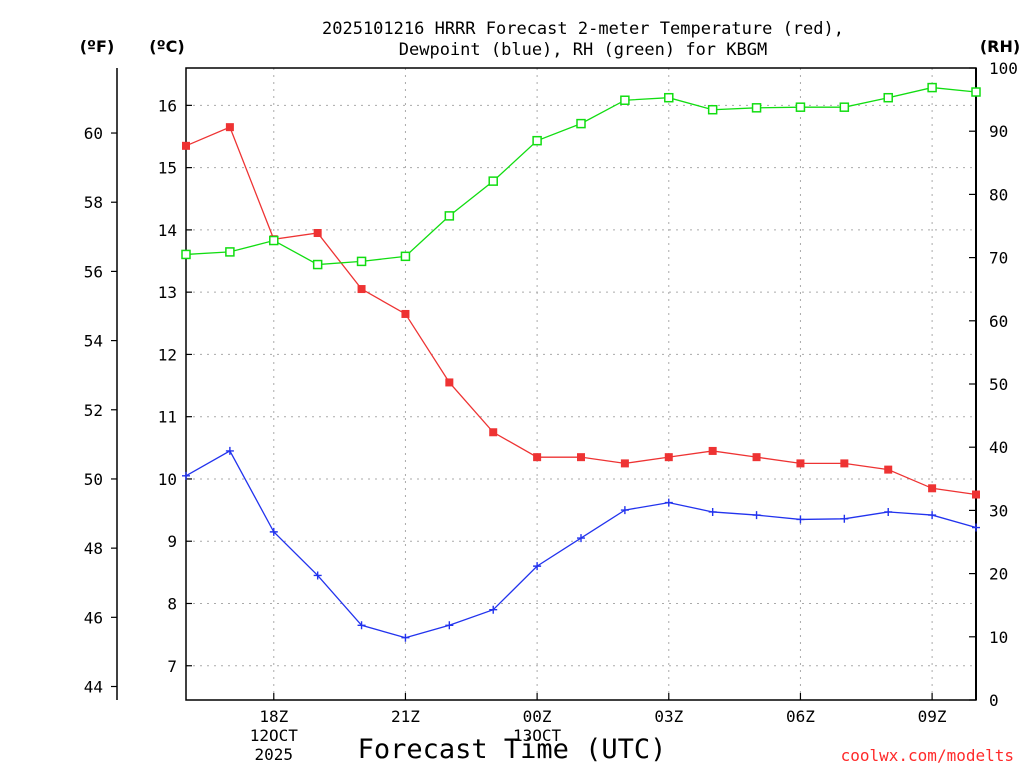 The width and height of the screenshot is (1024, 768). I want to click on celsius-tick-label: 8, so click(172, 603).